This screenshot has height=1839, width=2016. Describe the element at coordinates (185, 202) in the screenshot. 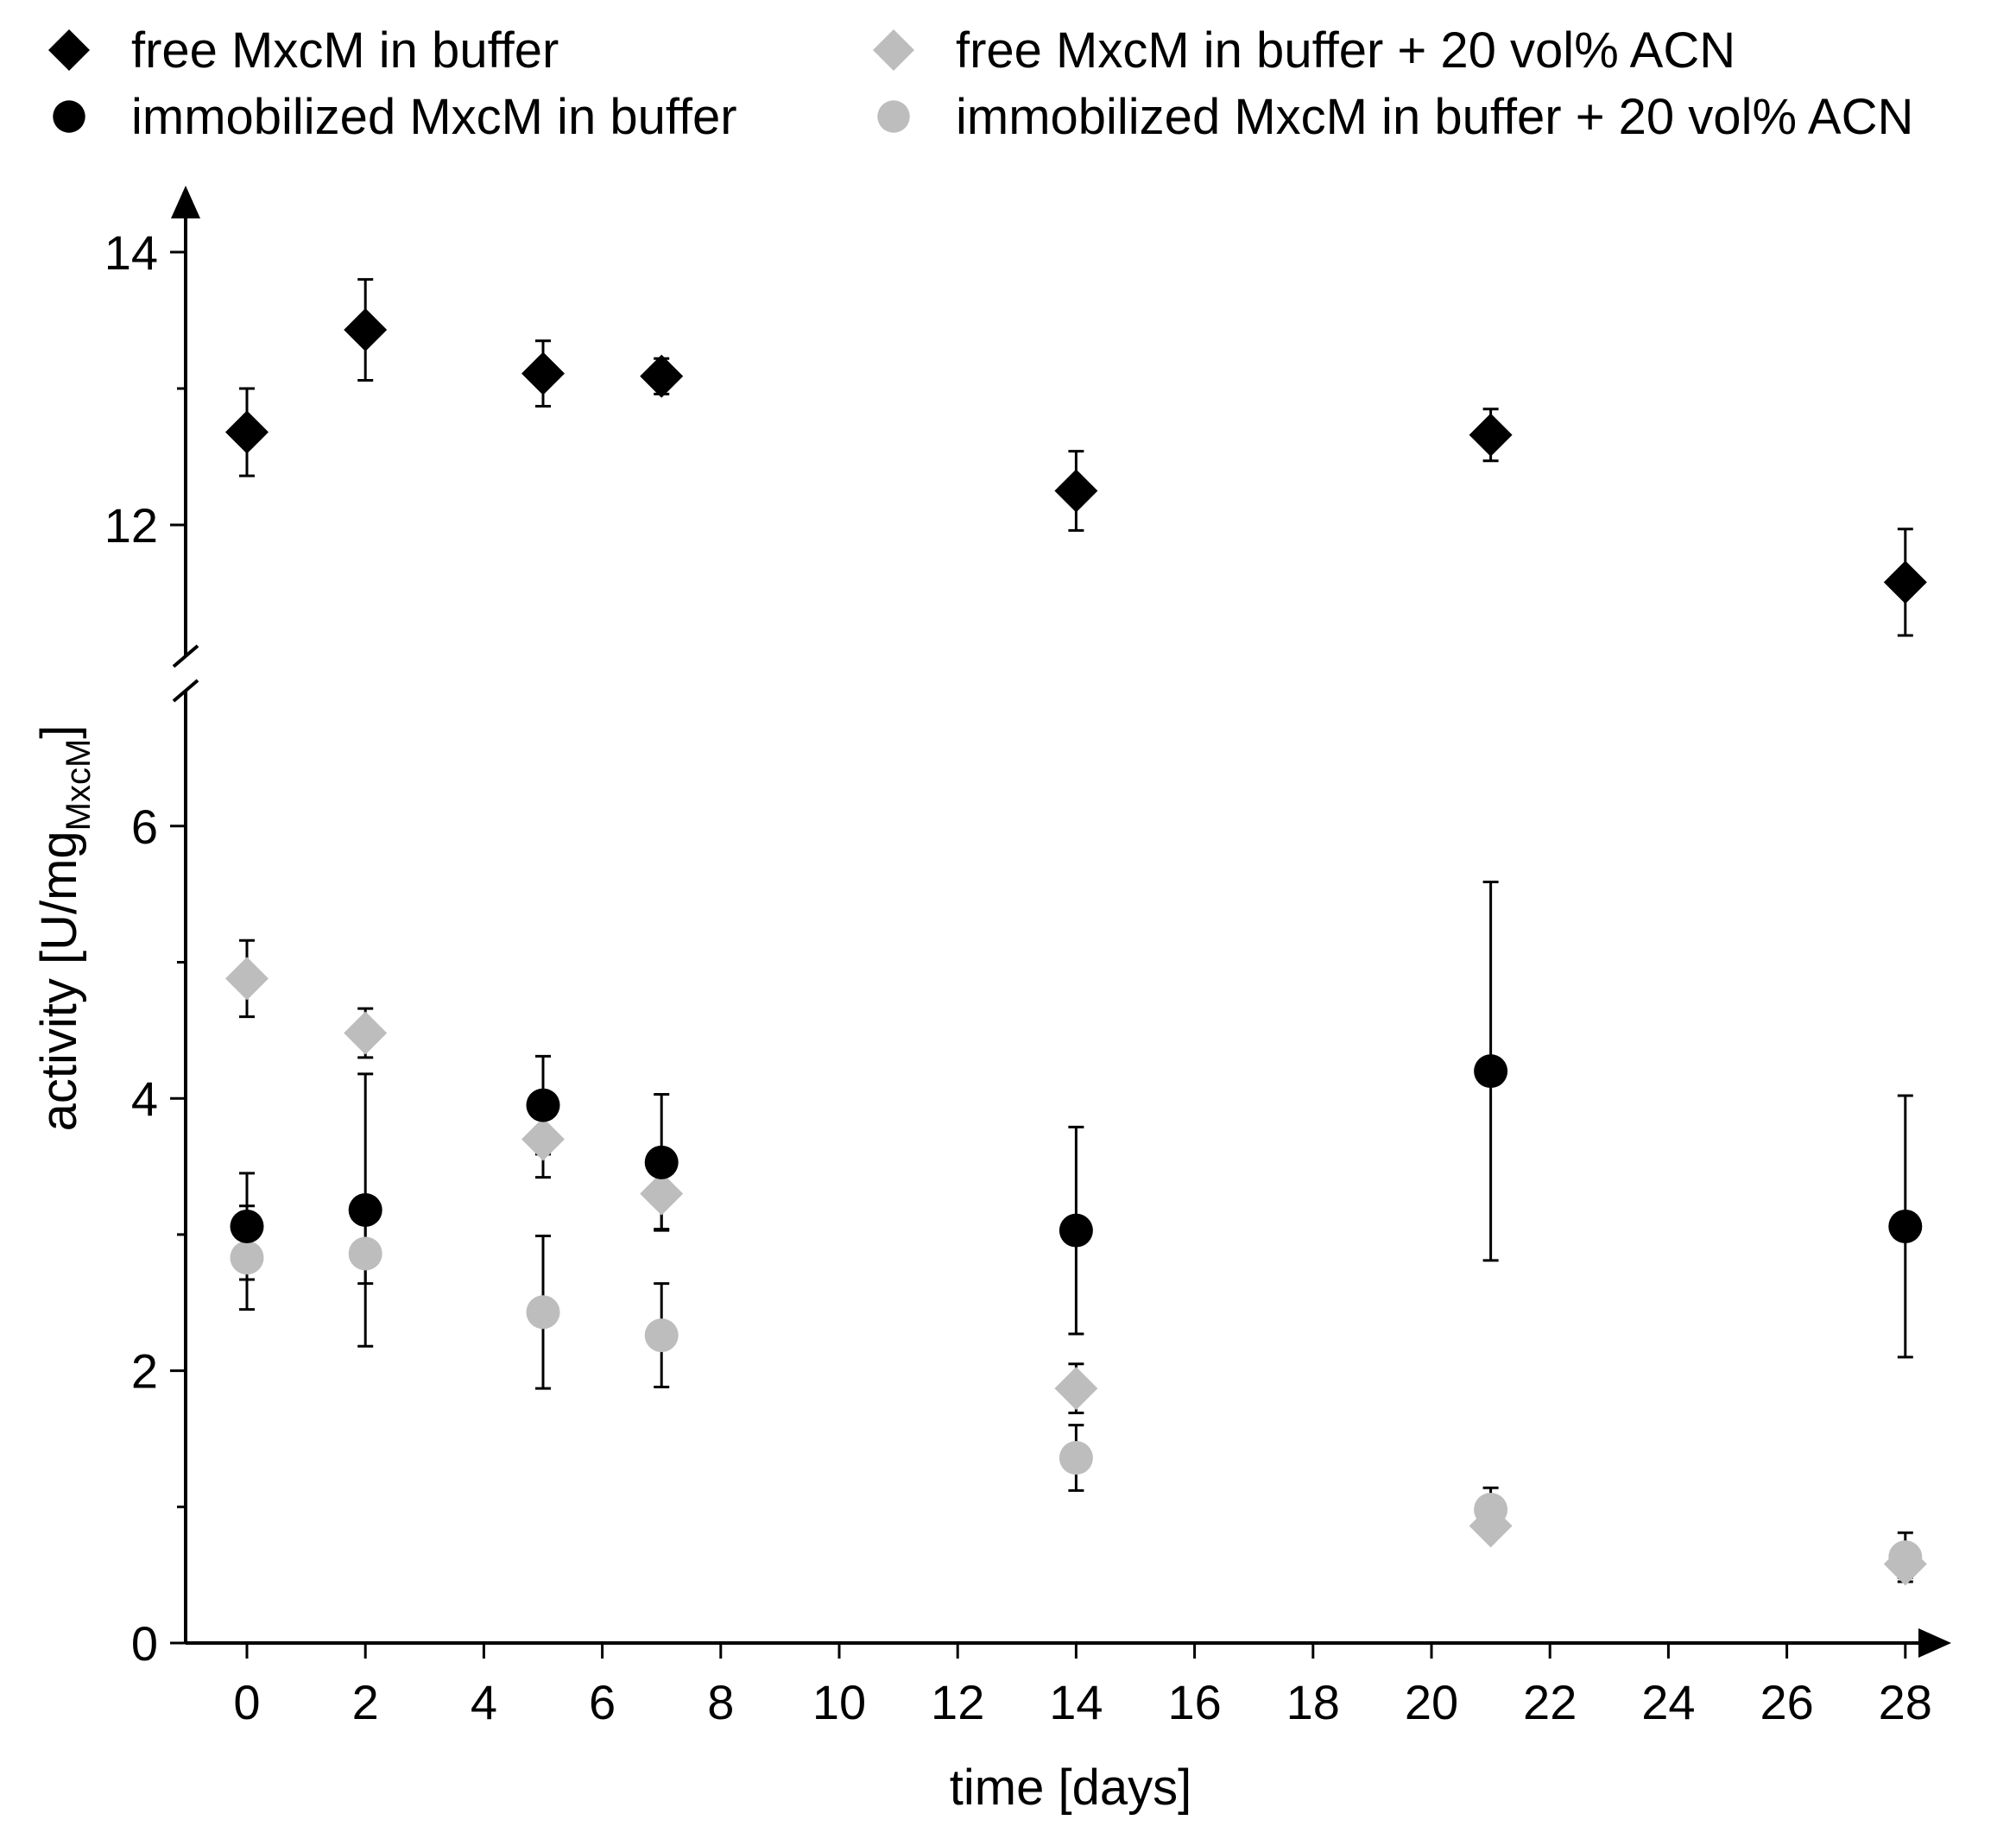

I see `y-axis-arrow-icon` at that location.